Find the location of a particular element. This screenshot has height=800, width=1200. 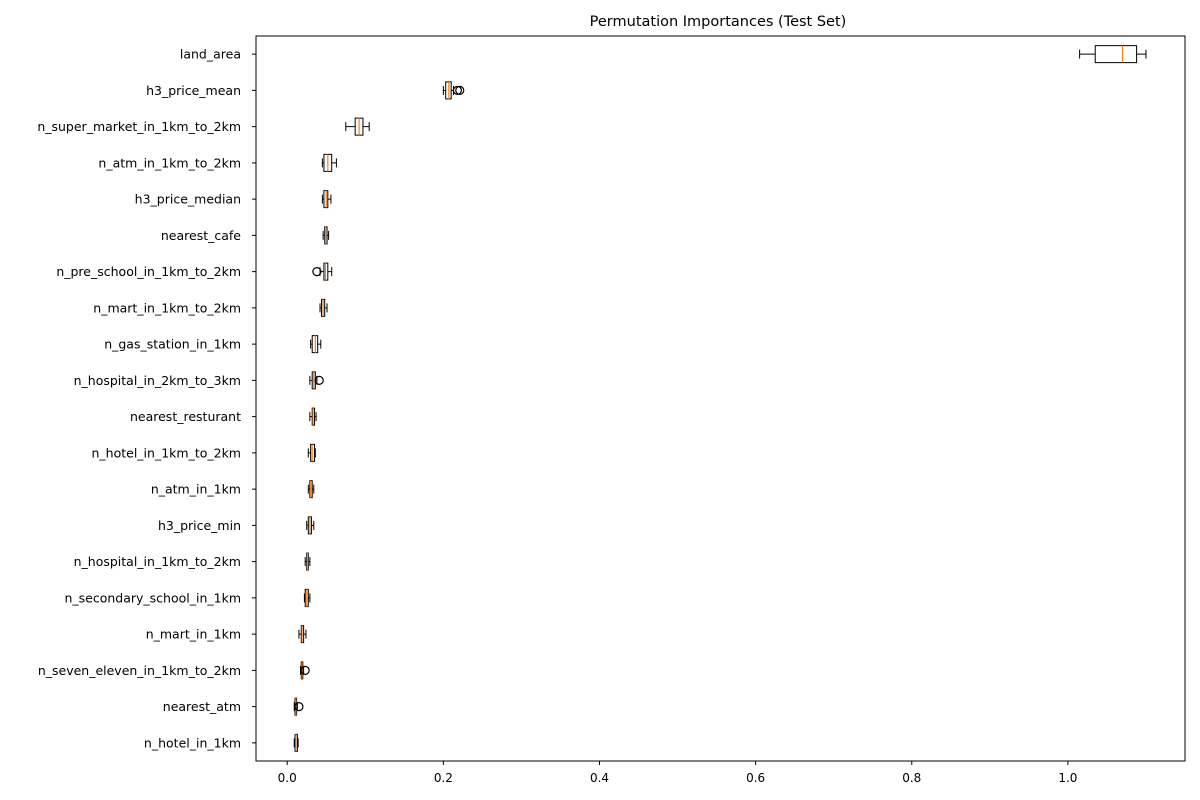

y-tick-label: nearest_cafe is located at coordinates (201, 235).